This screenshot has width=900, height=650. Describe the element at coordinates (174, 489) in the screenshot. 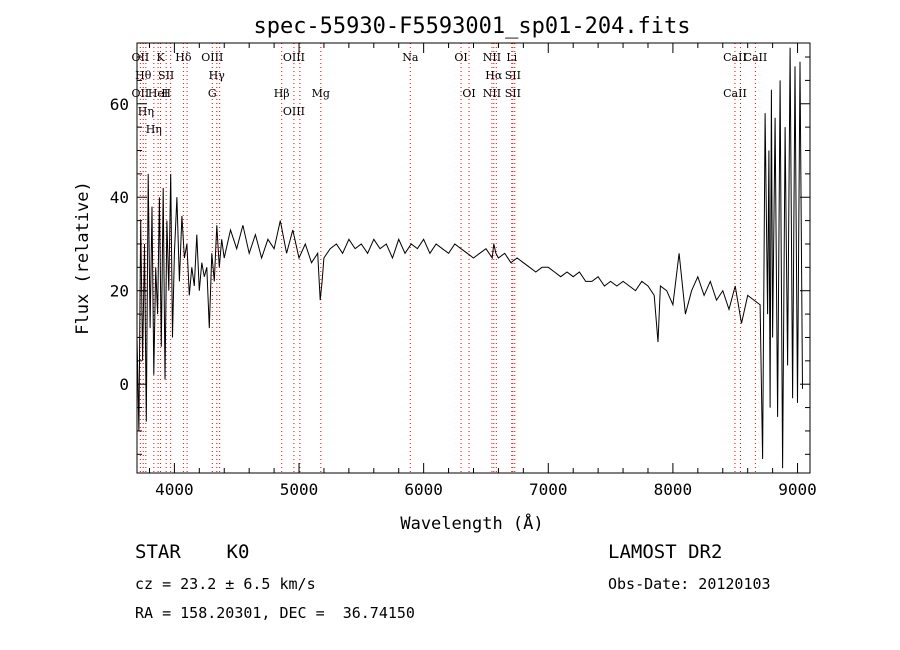

I see `x-tick-label: 4000` at that location.